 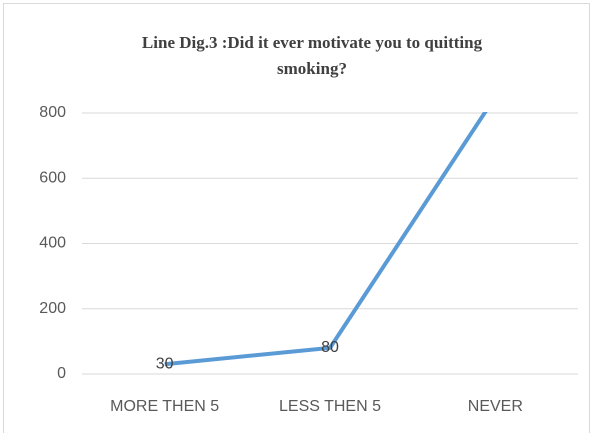 What do you see at coordinates (52, 177) in the screenshot?
I see `y-tick-label: 600` at bounding box center [52, 177].